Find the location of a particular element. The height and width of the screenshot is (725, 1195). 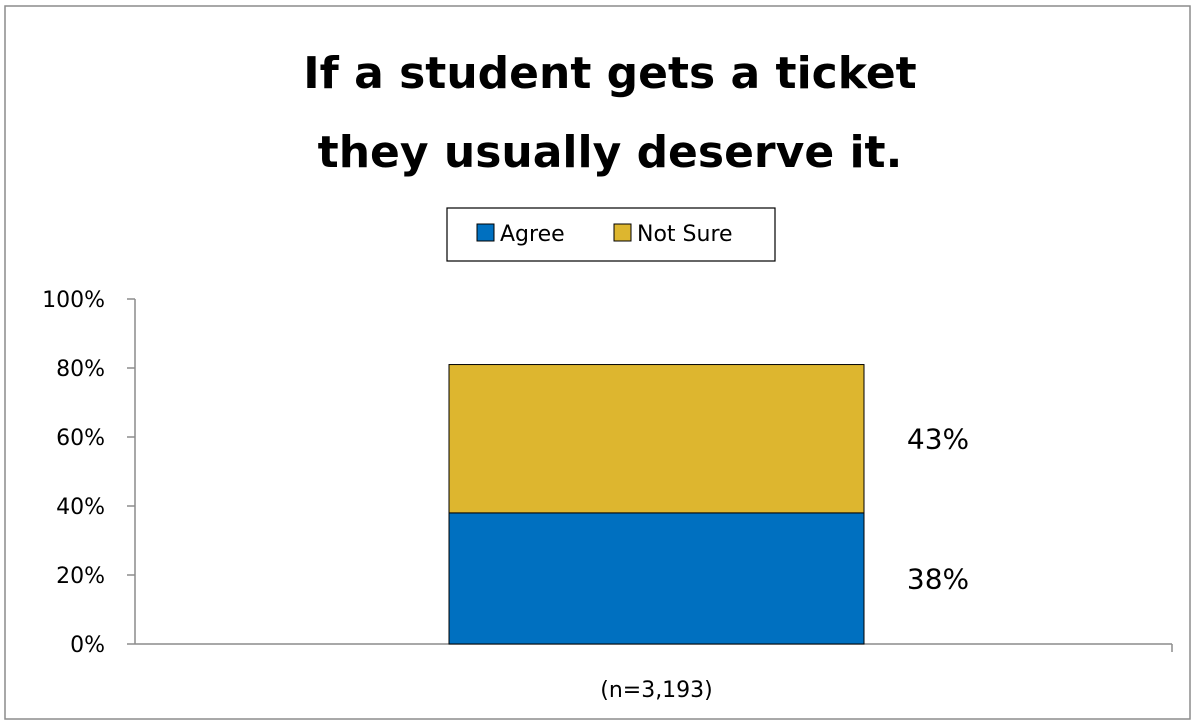

legend: Agree Not Sure is located at coordinates (611, 234).